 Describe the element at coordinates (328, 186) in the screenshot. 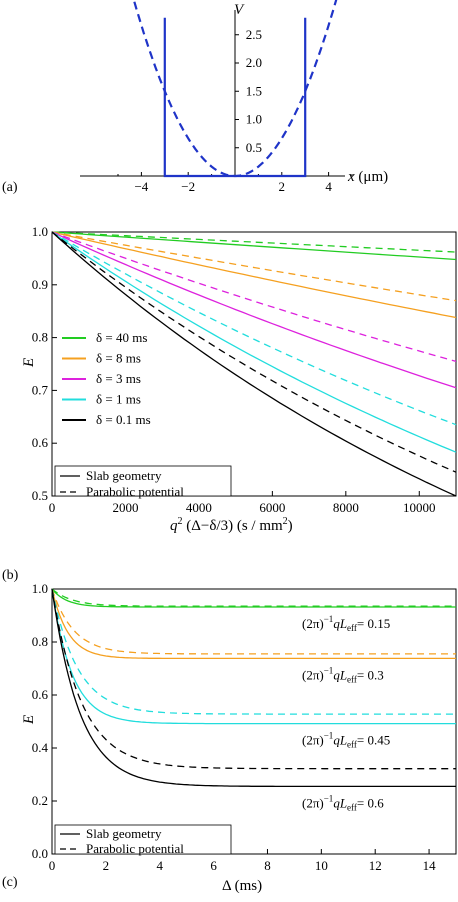

I see `panel-a-xtick-label: 4` at that location.